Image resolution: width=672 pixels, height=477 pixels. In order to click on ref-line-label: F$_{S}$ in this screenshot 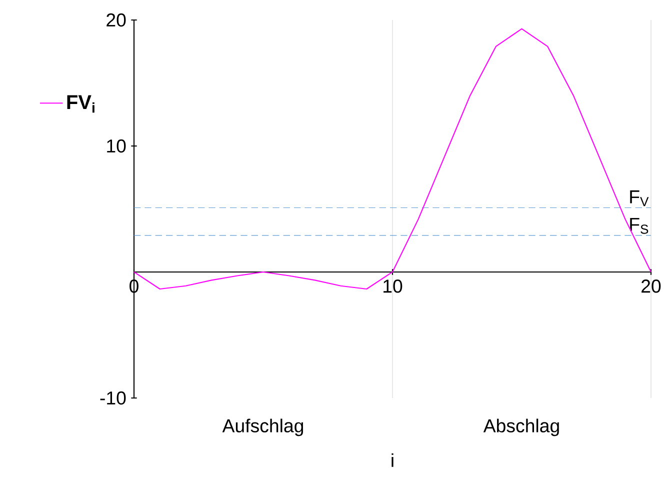, I will do `click(639, 226)`.